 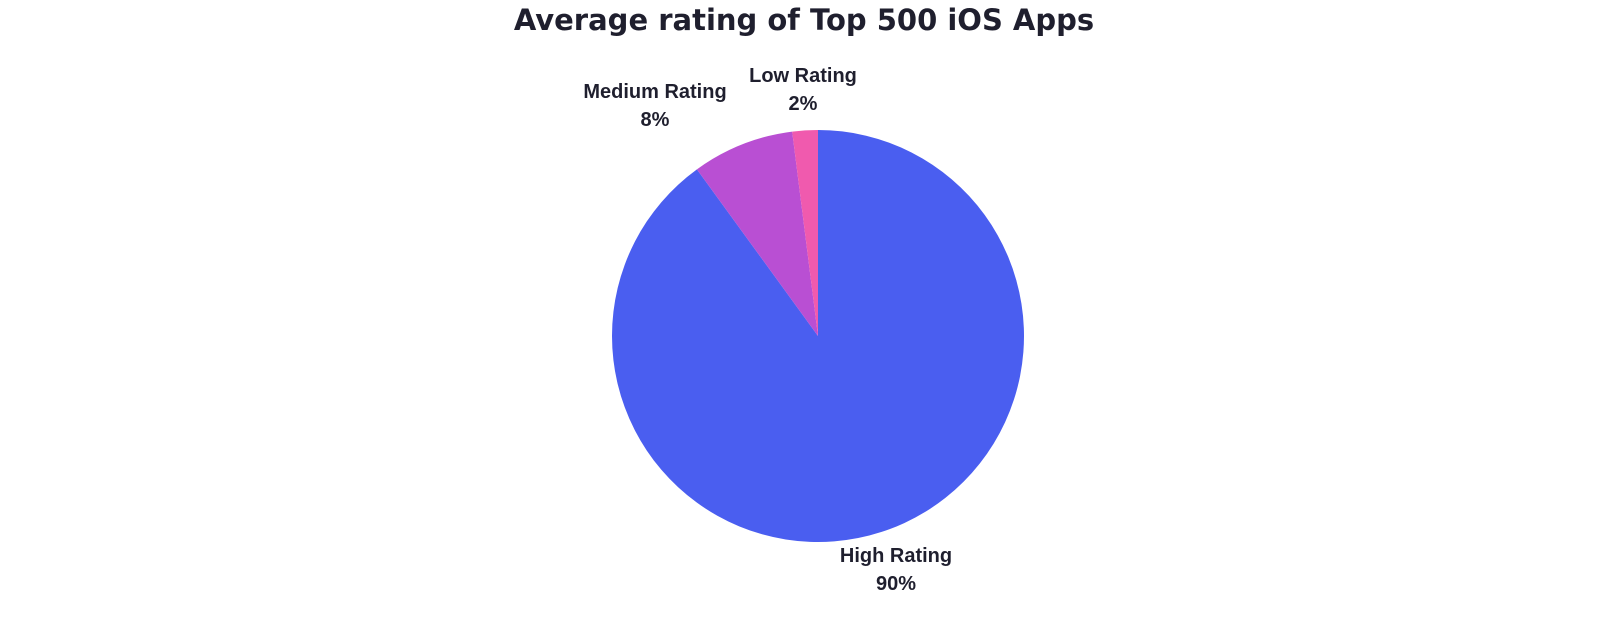 I want to click on chart-title: Average rating of Top 500 iOS Apps, so click(x=804, y=20).